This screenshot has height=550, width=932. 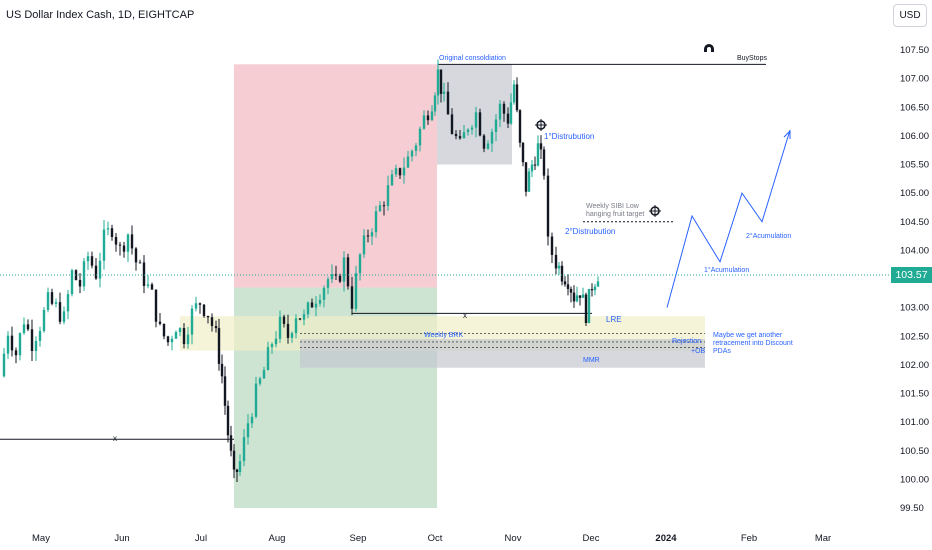 What do you see at coordinates (914, 193) in the screenshot?
I see `price-tick-label: 105.00` at bounding box center [914, 193].